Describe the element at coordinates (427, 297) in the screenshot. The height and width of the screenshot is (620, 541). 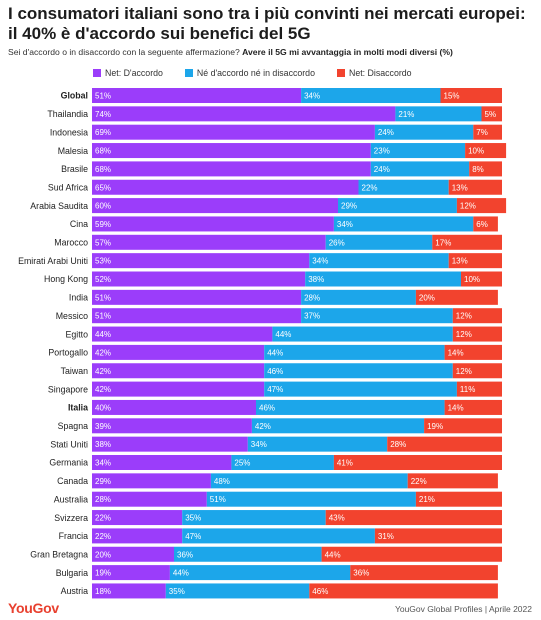
I see `data-label: 20%` at that location.